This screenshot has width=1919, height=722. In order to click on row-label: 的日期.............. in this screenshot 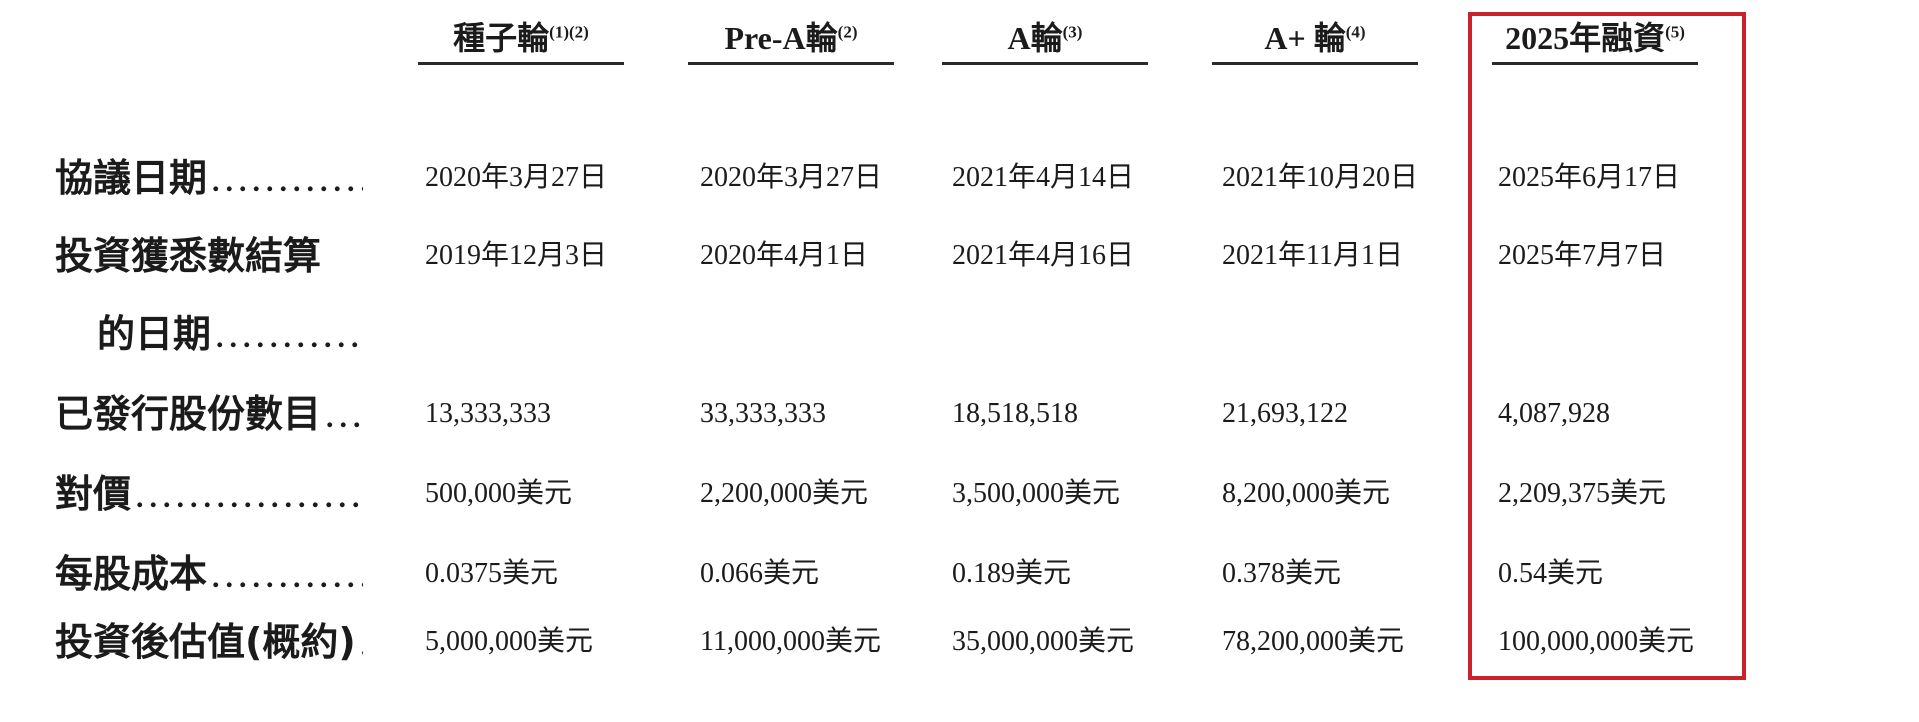, I will do `click(209, 336)`.